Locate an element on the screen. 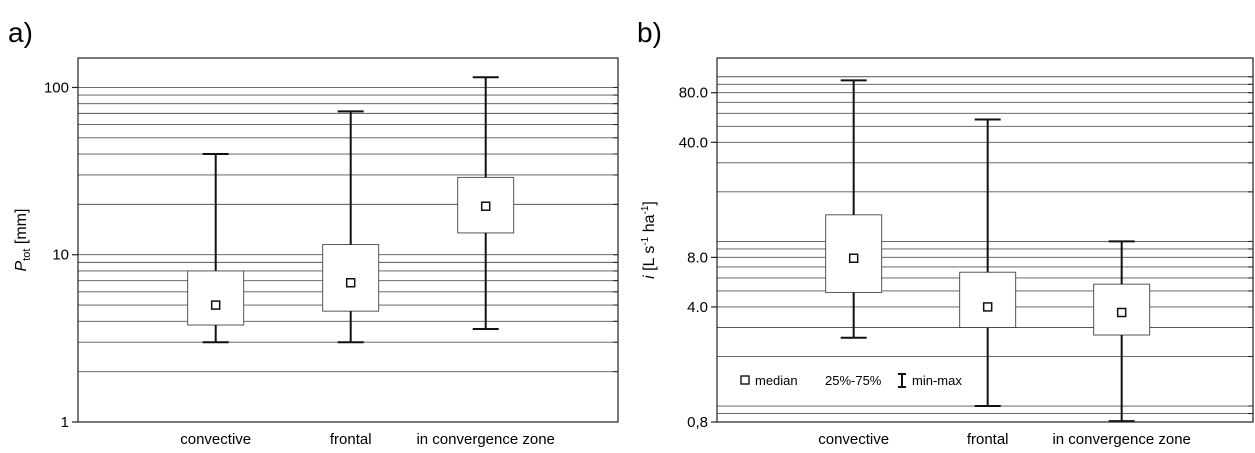 This screenshot has height=453, width=1255. panel-b-x-labels: convective frontal in convergence zone is located at coordinates (1004, 439).